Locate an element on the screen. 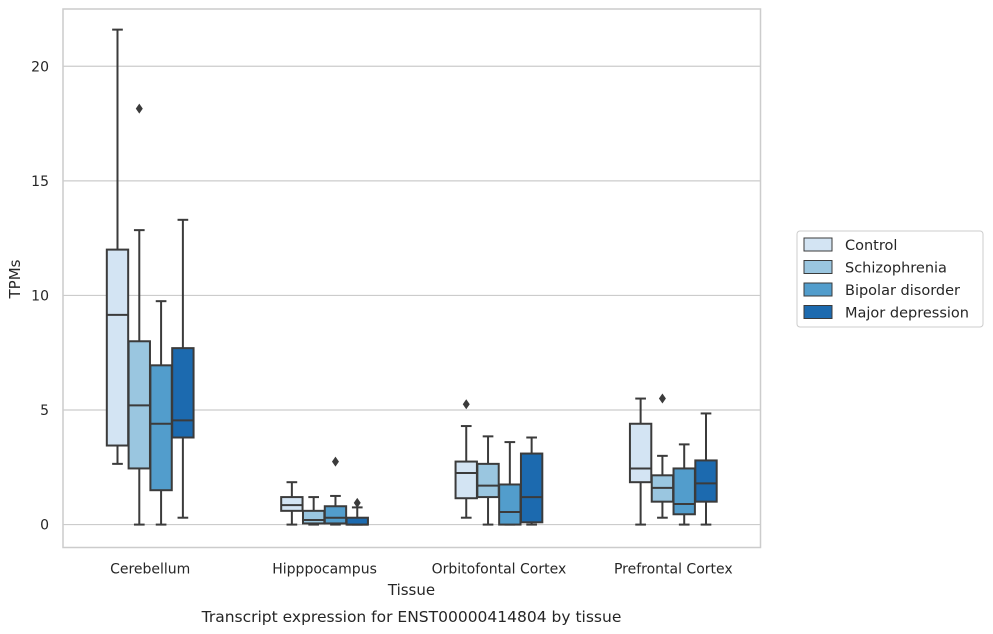 This screenshot has height=634, width=993. x-axis-label: Tissue is located at coordinates (411, 590).